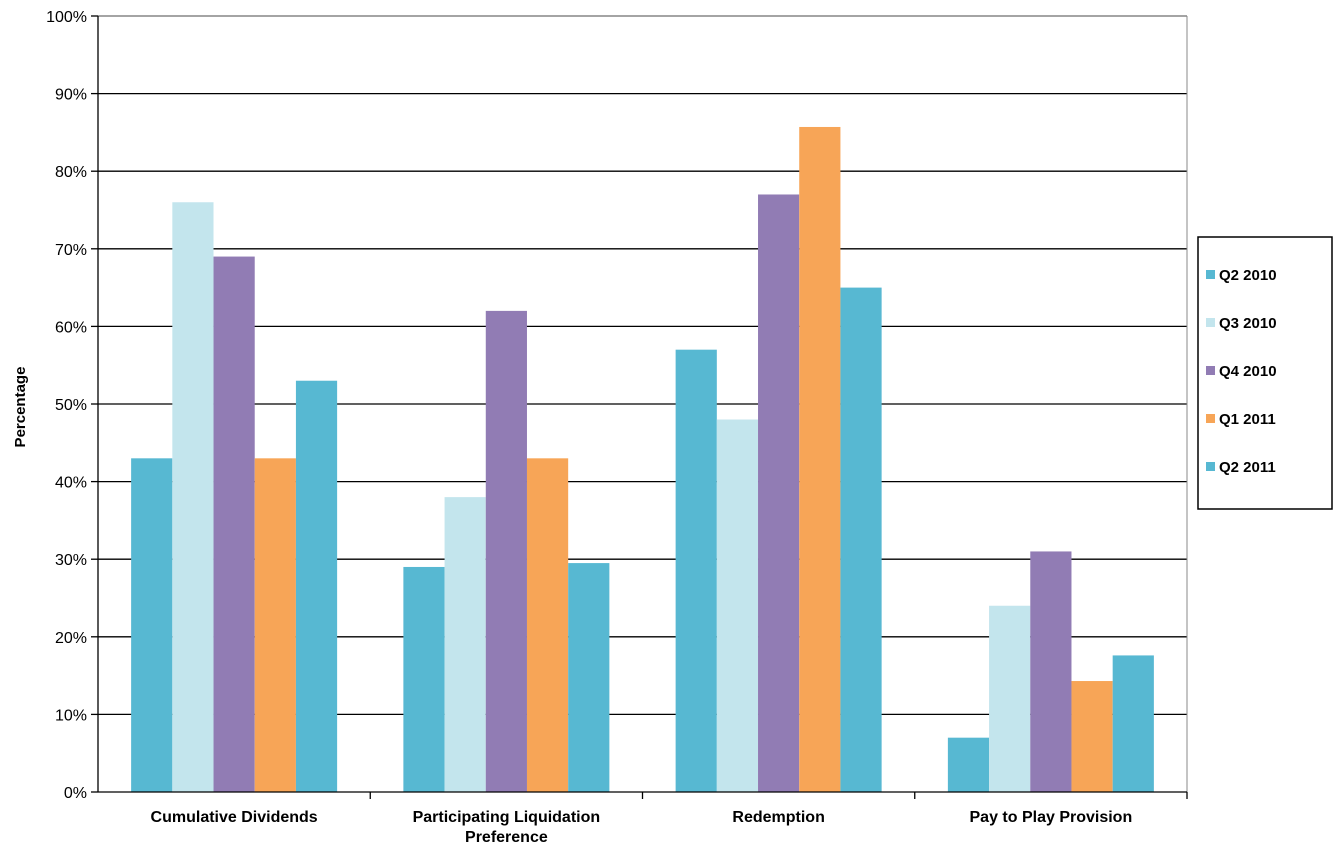  What do you see at coordinates (1248, 323) in the screenshot?
I see `legend-label: Q3 2010` at bounding box center [1248, 323].